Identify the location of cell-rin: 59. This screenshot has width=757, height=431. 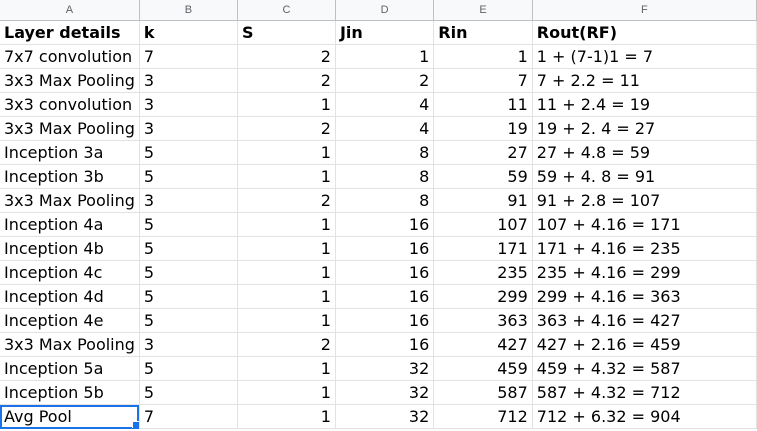
(483, 176).